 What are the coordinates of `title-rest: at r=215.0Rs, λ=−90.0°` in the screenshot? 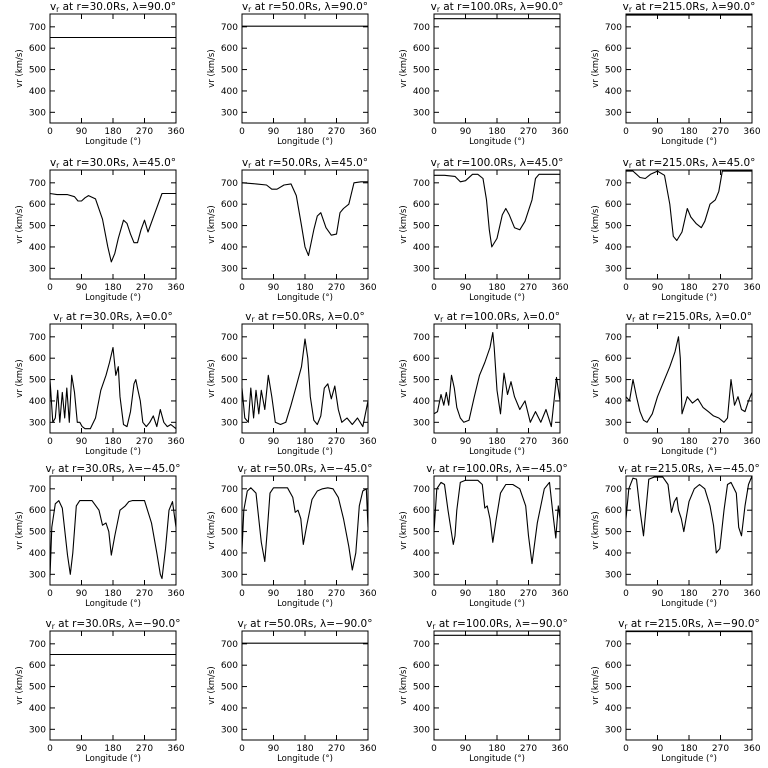 It's located at (694, 624).